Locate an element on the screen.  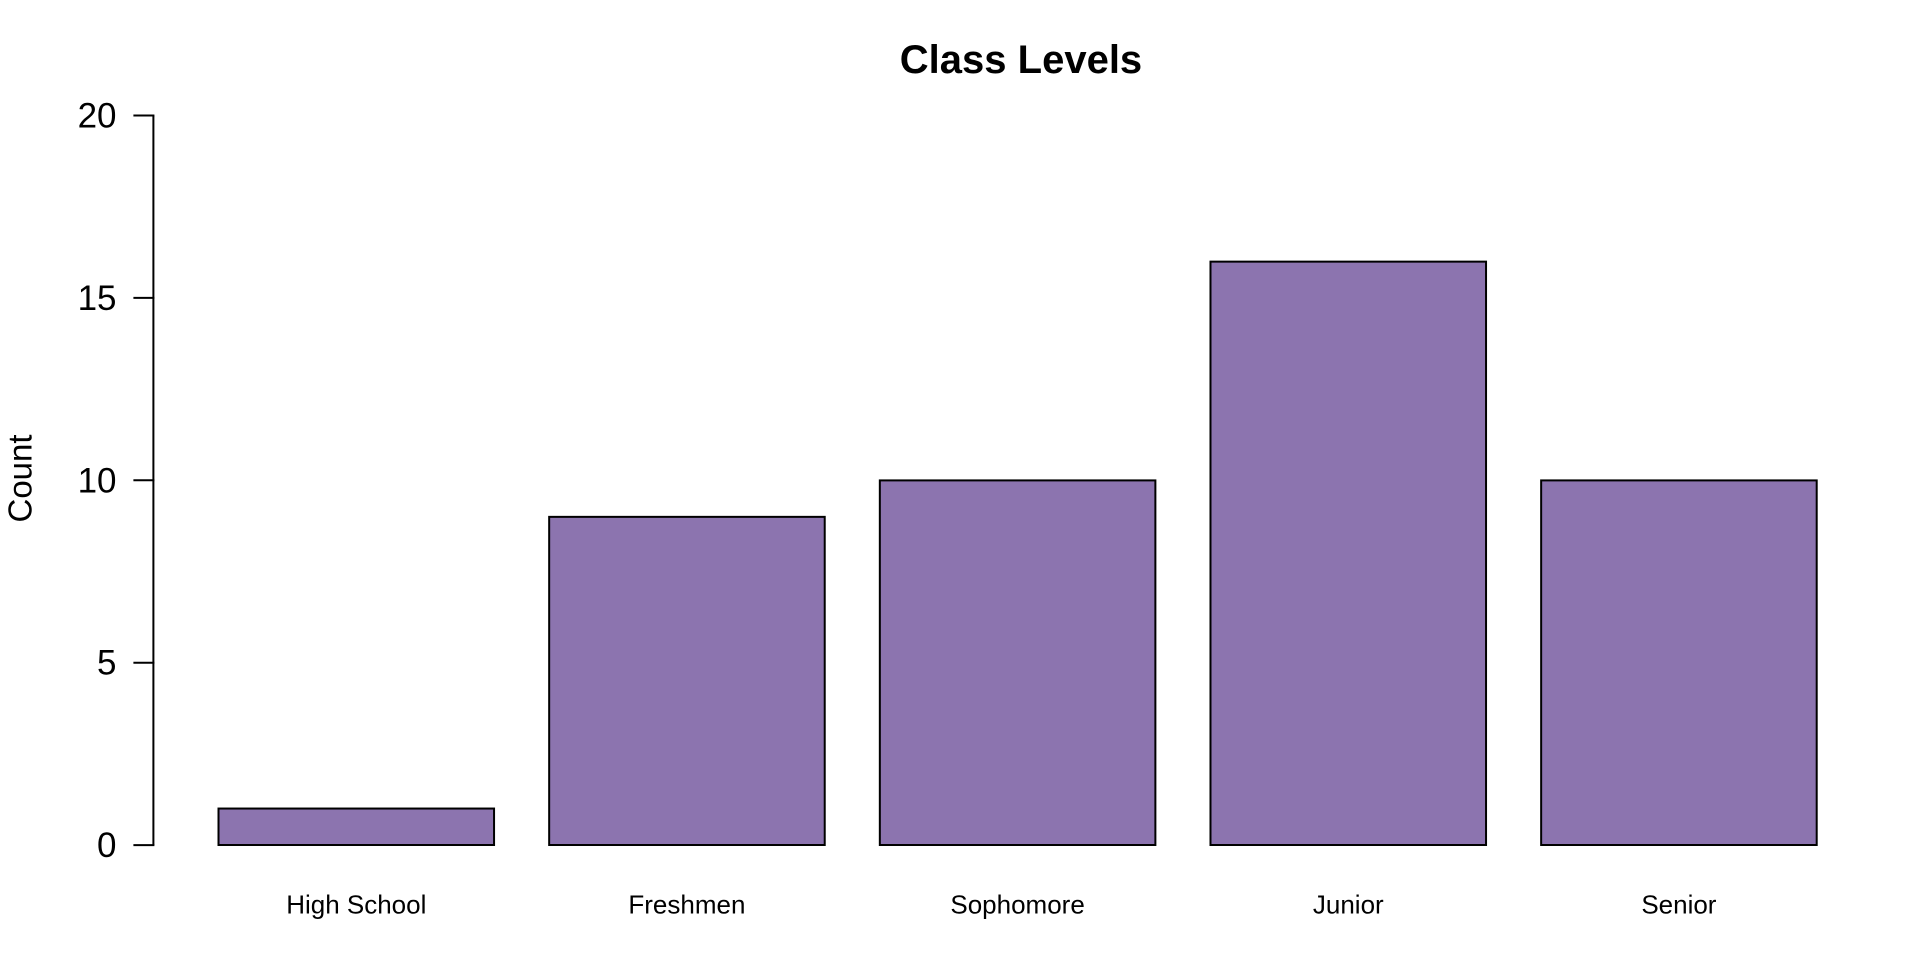
svg-text: Count is located at coordinates (19, 478).